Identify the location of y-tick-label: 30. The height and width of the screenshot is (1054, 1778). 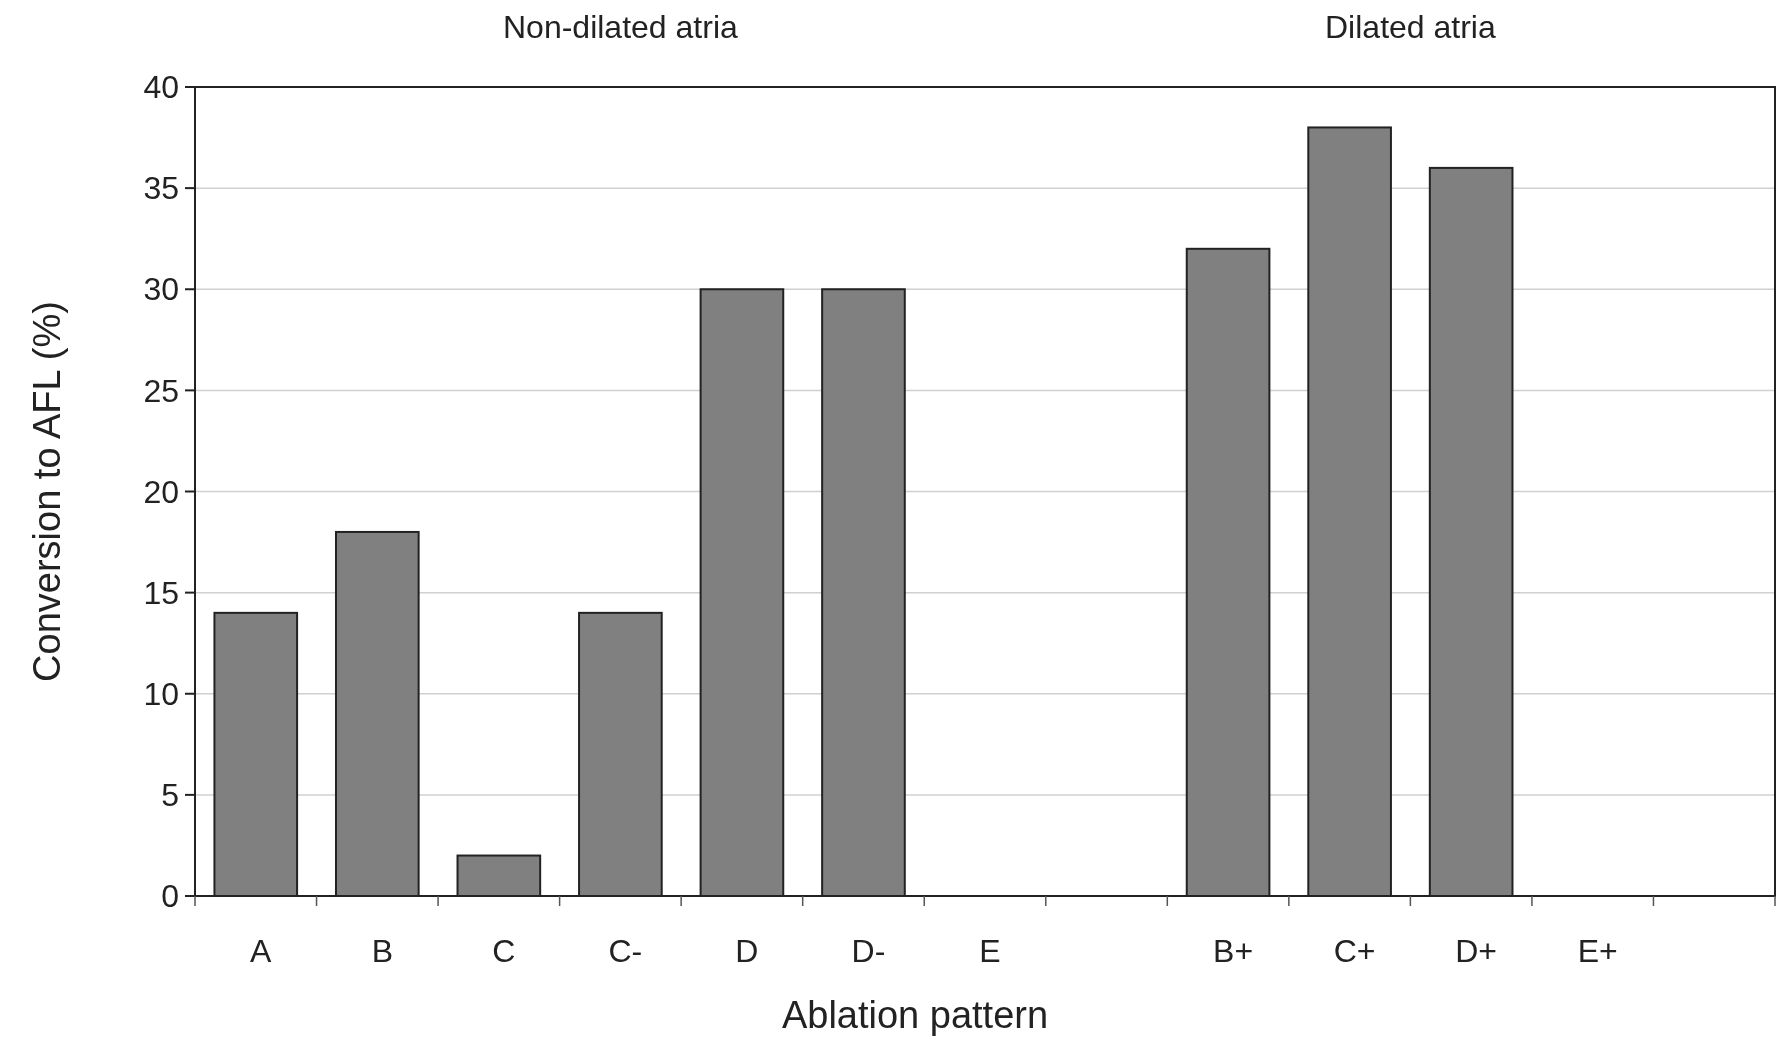
(161, 289).